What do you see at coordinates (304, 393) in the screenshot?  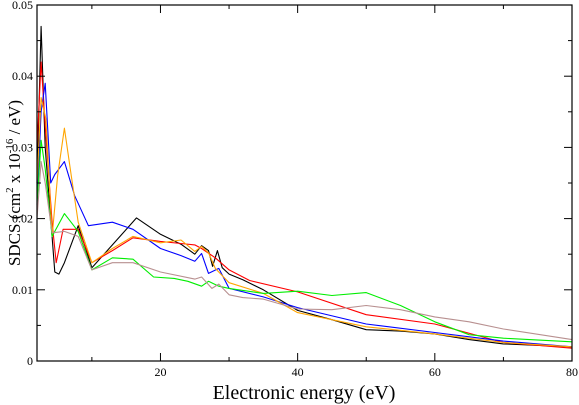 I see `x-axis-title: Electronic energy (eV)` at bounding box center [304, 393].